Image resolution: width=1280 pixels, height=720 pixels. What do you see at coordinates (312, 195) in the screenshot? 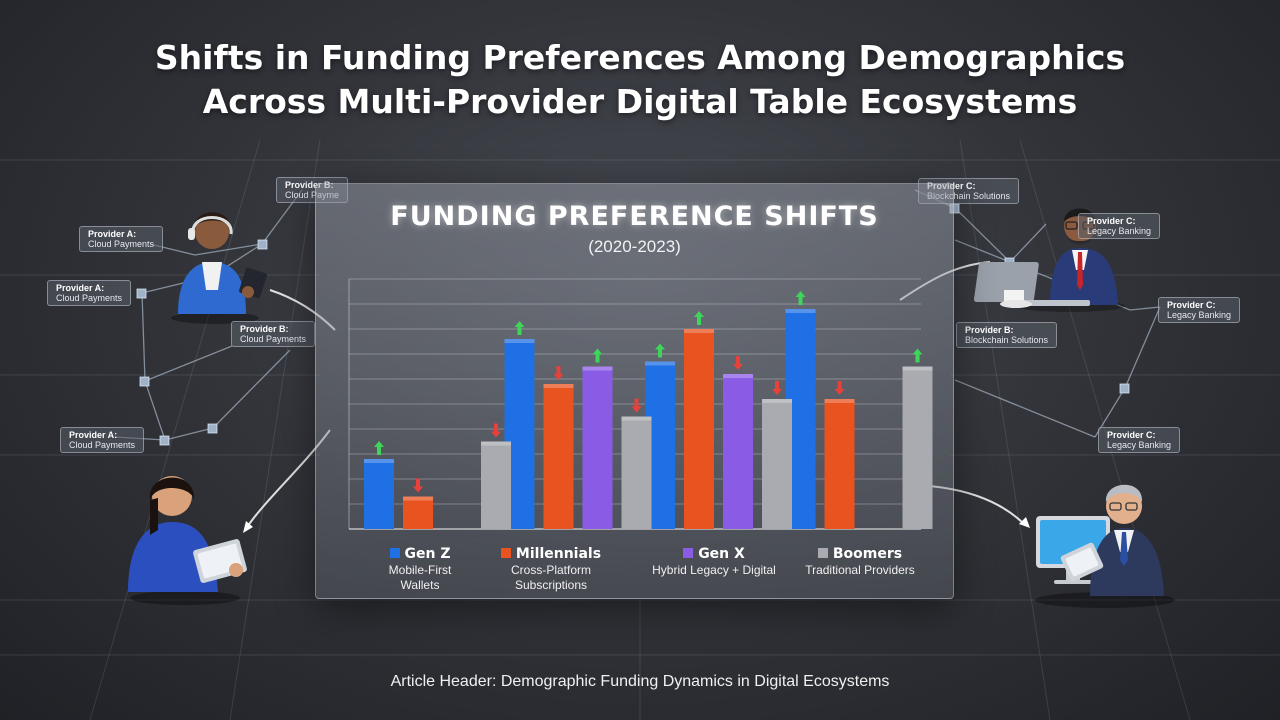
I see `provider-tag-desc: Cloud Payme` at bounding box center [312, 195].